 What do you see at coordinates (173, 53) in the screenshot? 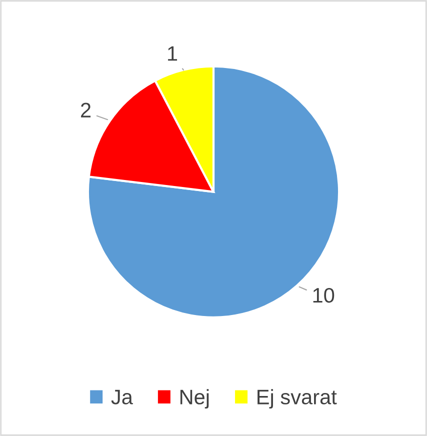
I see `data-label: 1` at bounding box center [173, 53].